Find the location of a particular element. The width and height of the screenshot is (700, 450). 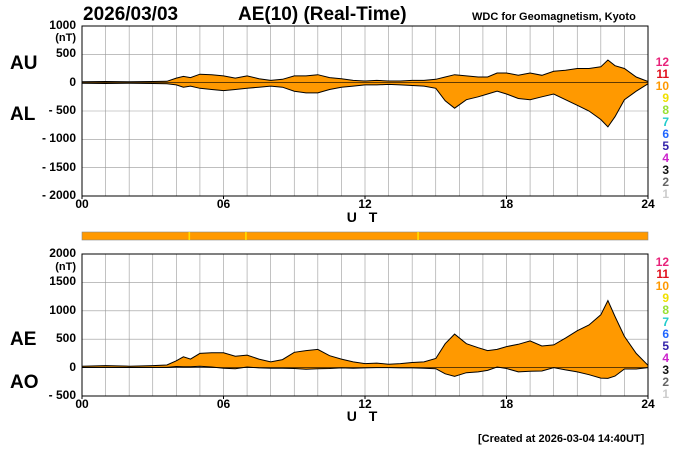

y-tick-label: - 2000 is located at coordinates (58, 195).